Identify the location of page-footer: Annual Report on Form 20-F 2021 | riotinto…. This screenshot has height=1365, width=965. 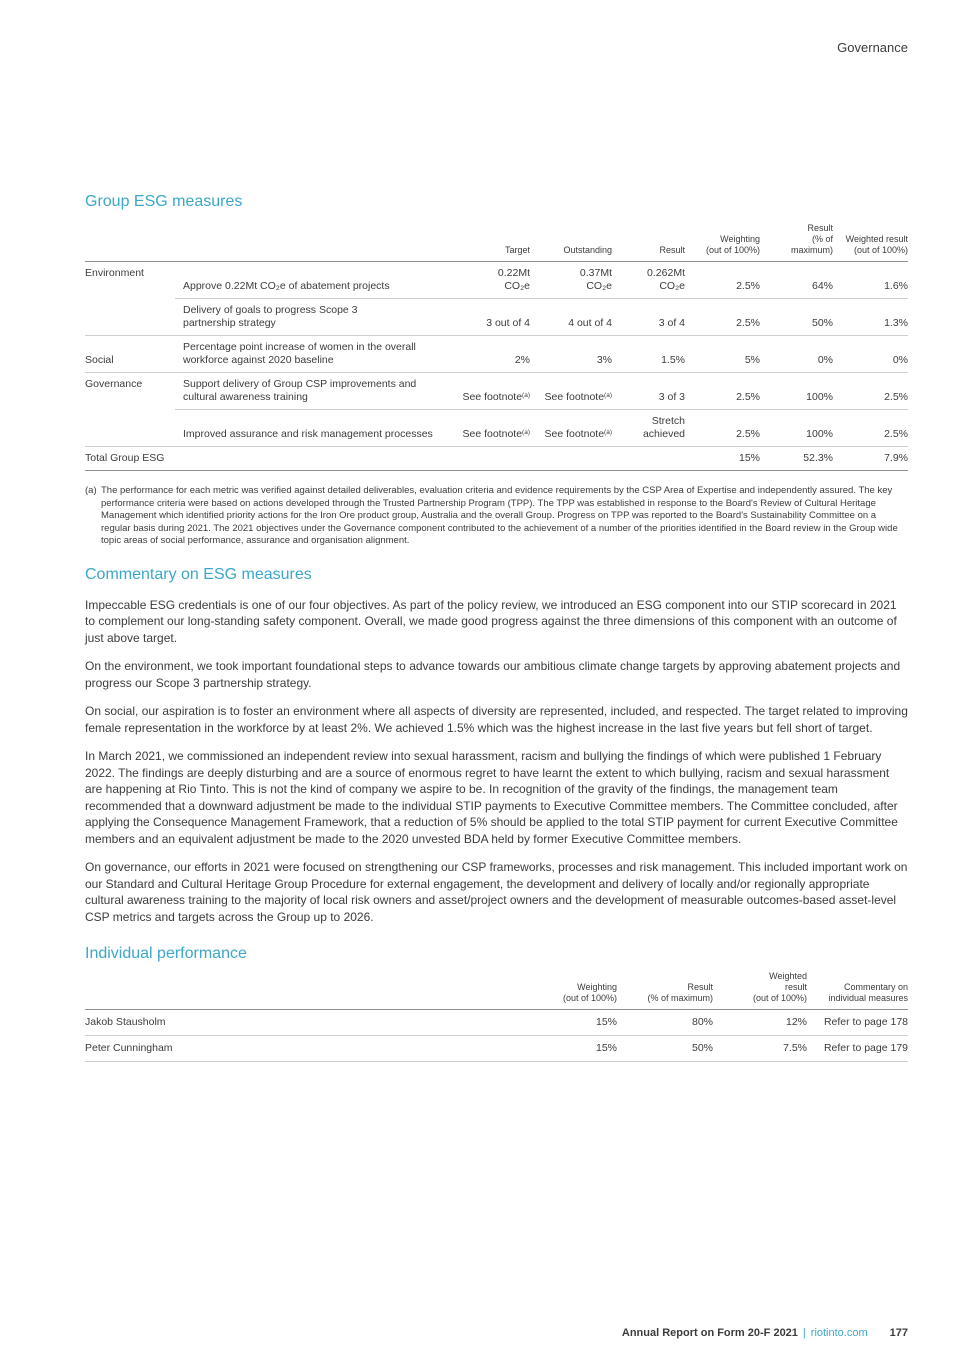
(765, 1333).